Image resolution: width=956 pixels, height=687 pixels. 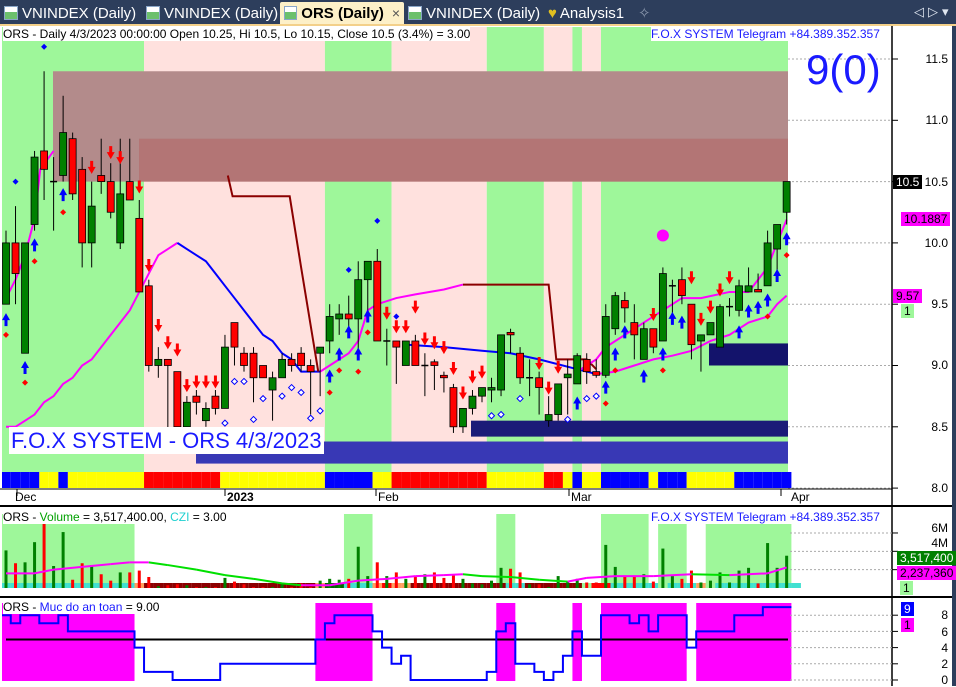 What do you see at coordinates (644, 13) in the screenshot?
I see `add-tab-button: ✧` at bounding box center [644, 13].